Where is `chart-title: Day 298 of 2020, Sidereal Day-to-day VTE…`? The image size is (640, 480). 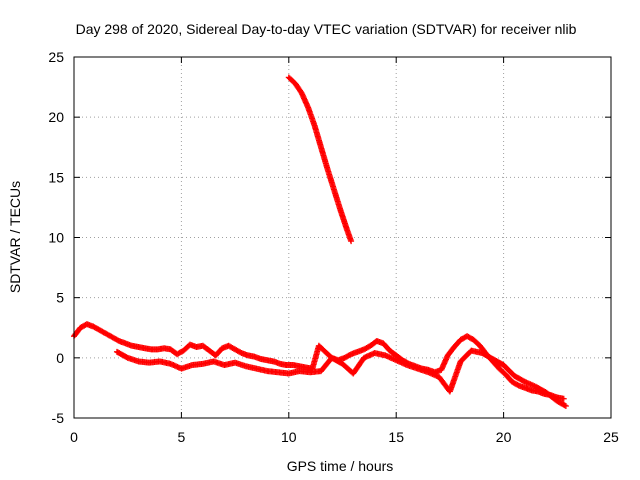 chart-title: Day 298 of 2020, Sidereal Day-to-day VTE… is located at coordinates (326, 29).